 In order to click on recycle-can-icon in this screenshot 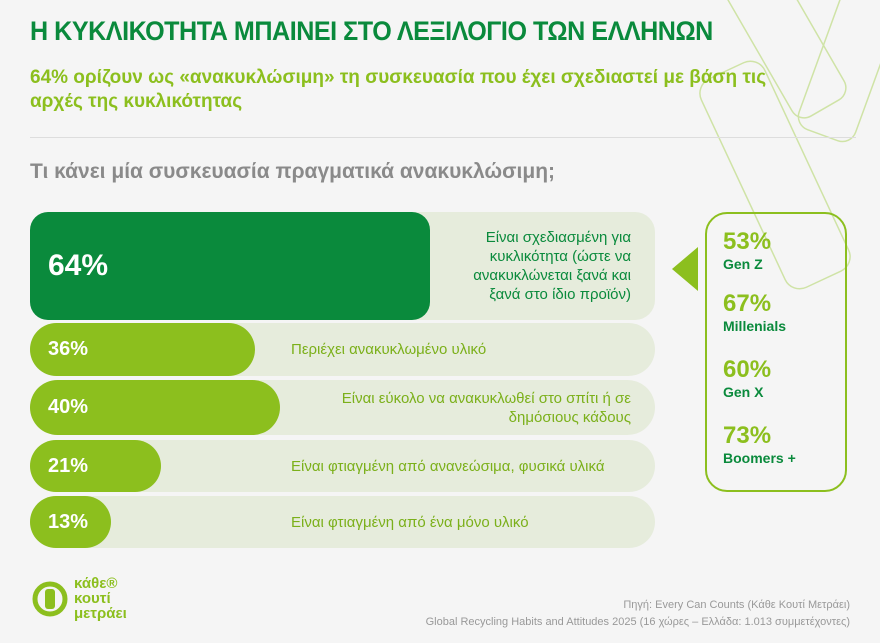, I will do `click(50, 599)`.